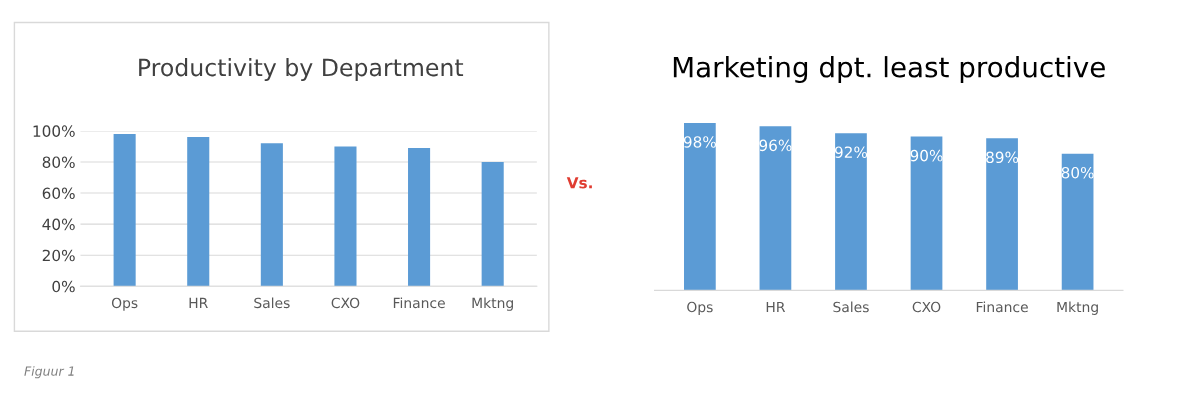 This screenshot has height=409, width=1201. What do you see at coordinates (579, 183) in the screenshot?
I see `text: Vs.` at bounding box center [579, 183].